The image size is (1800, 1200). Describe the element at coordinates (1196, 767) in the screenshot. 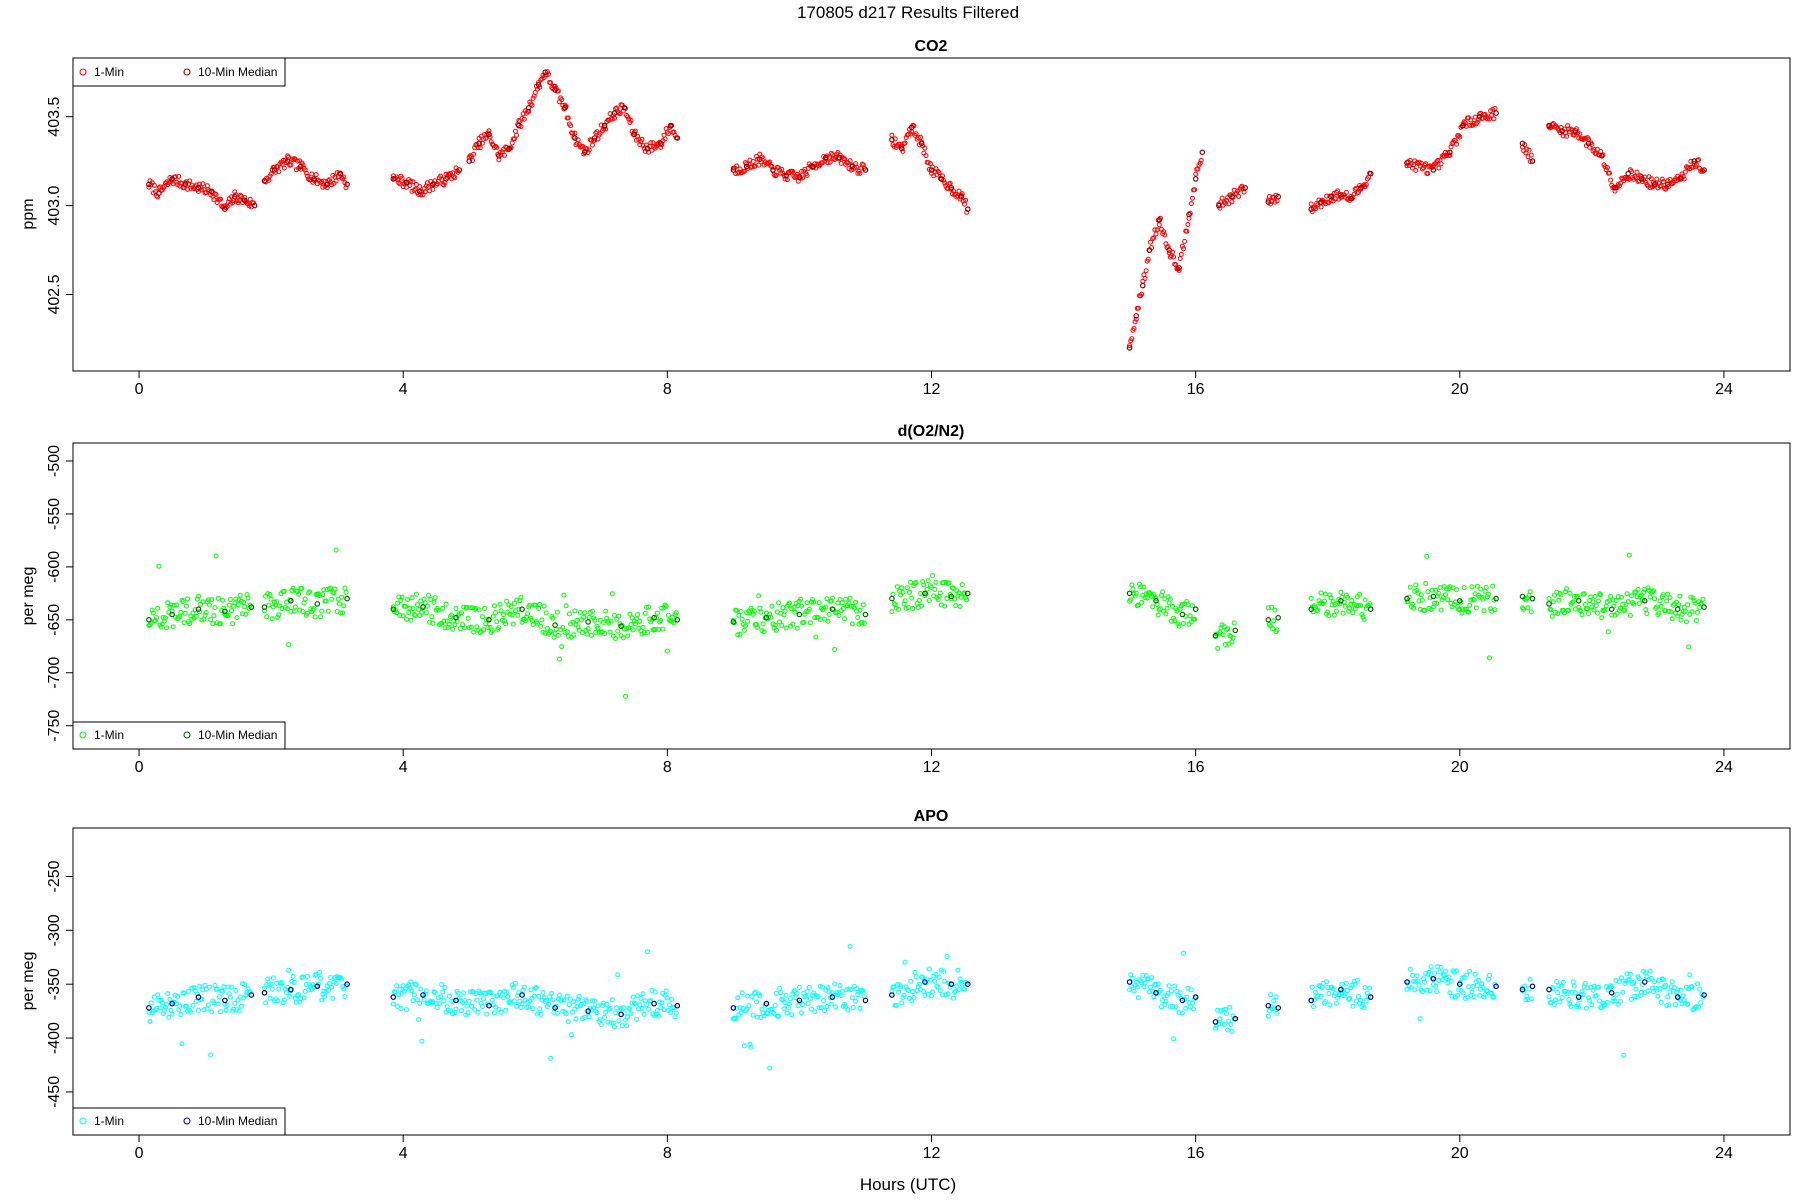

I see `x-tick-label: 16` at that location.